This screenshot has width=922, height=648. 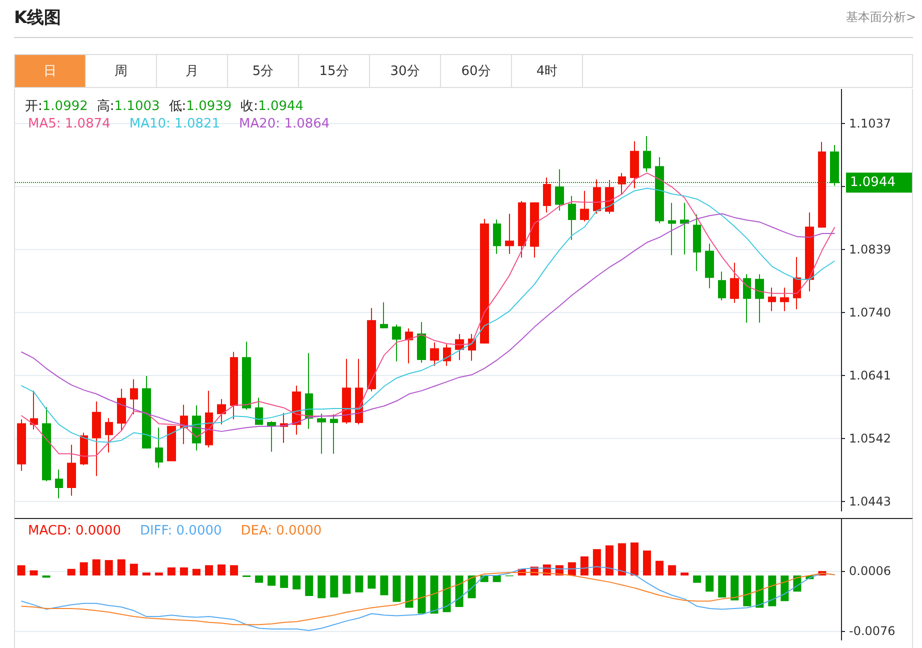 I want to click on text: 基本面分析>, so click(x=881, y=17).